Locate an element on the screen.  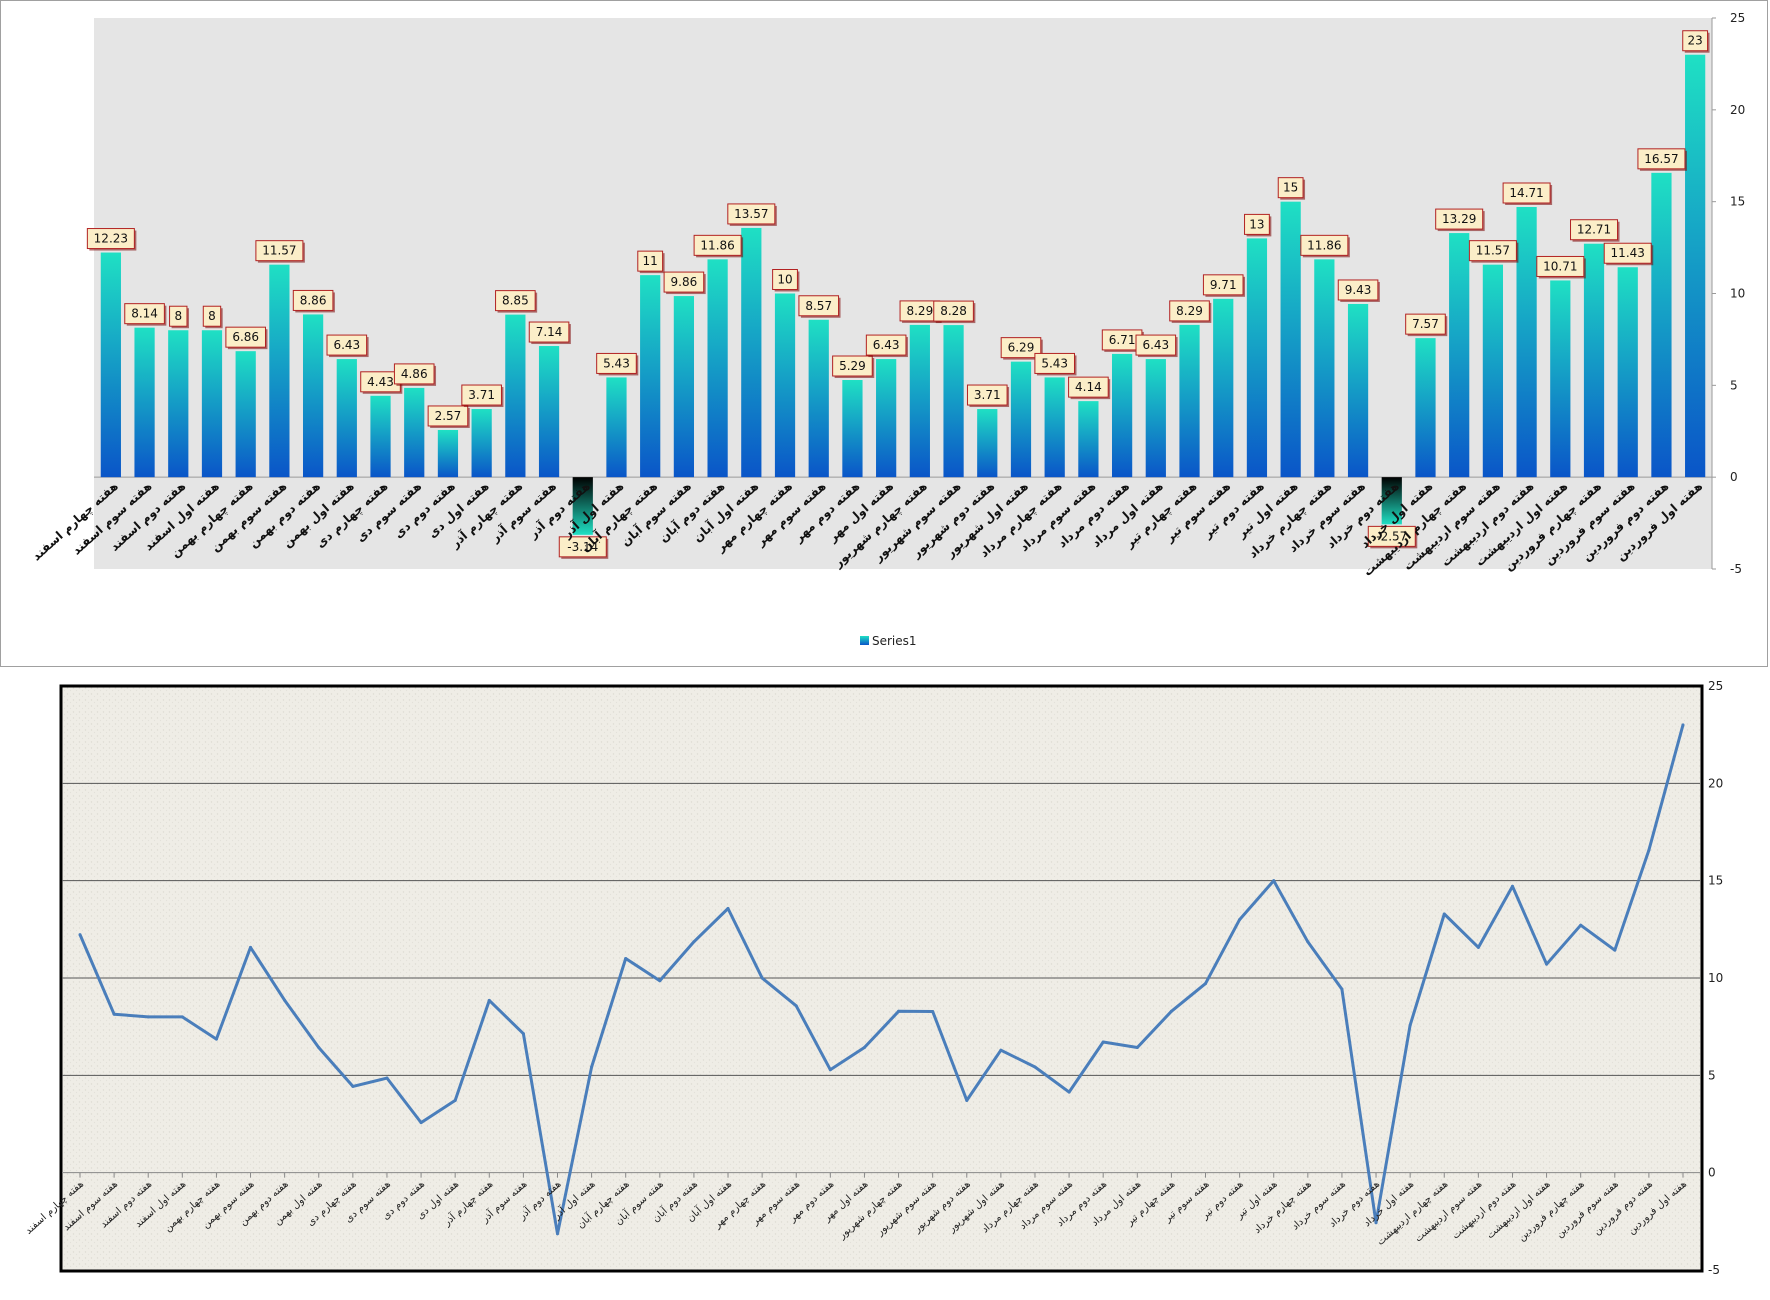
data-label: 11.43 is located at coordinates (1628, 253).